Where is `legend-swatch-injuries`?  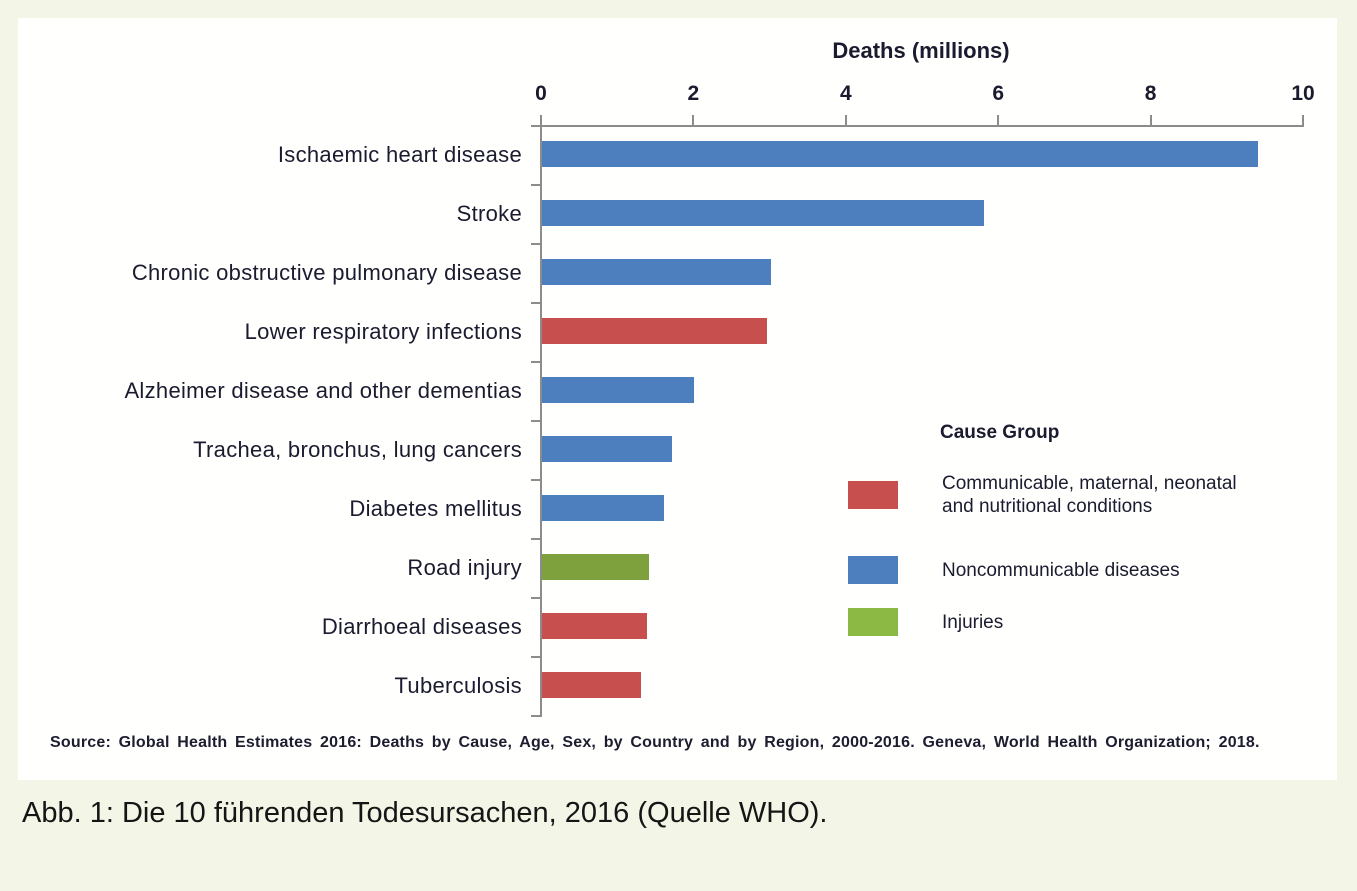 legend-swatch-injuries is located at coordinates (873, 622).